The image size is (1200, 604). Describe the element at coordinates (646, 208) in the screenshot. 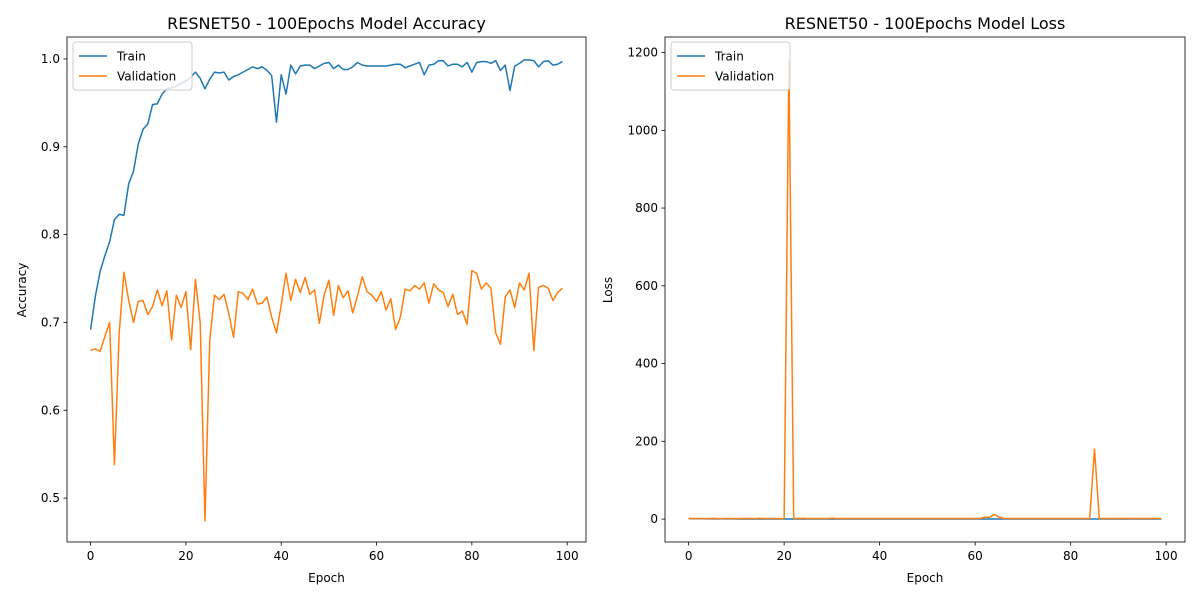

I see `loss-y-tick-label: 800` at that location.